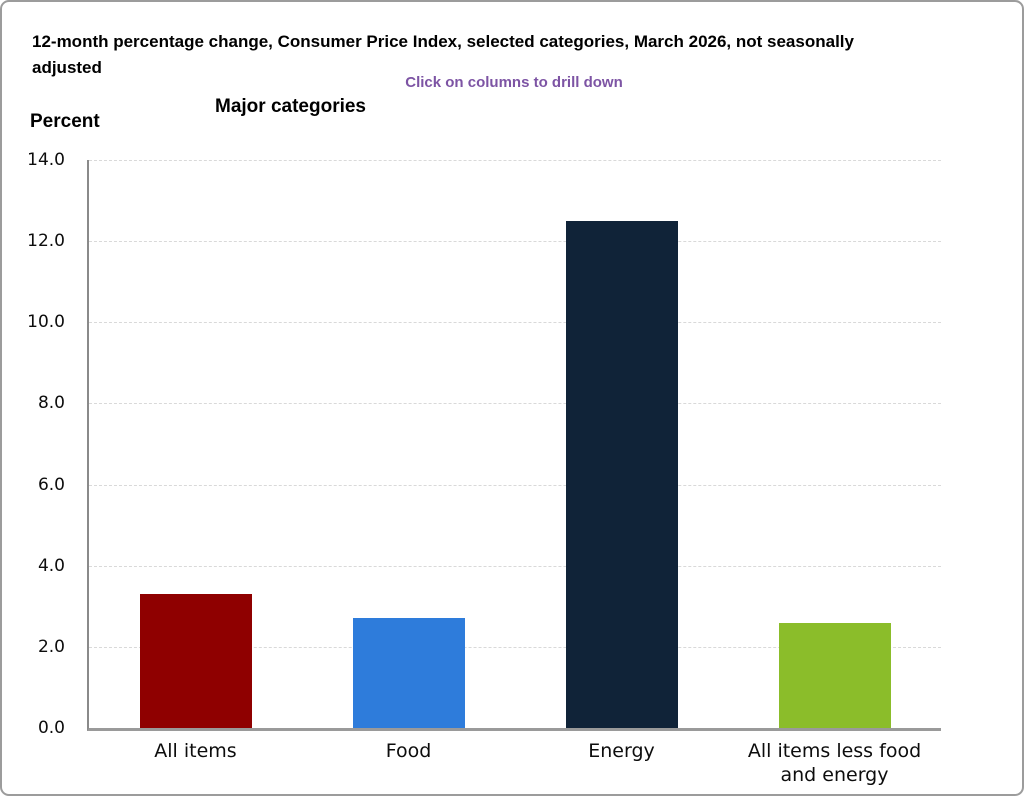 The height and width of the screenshot is (796, 1024). I want to click on y-tick-label: 2.0, so click(51, 646).